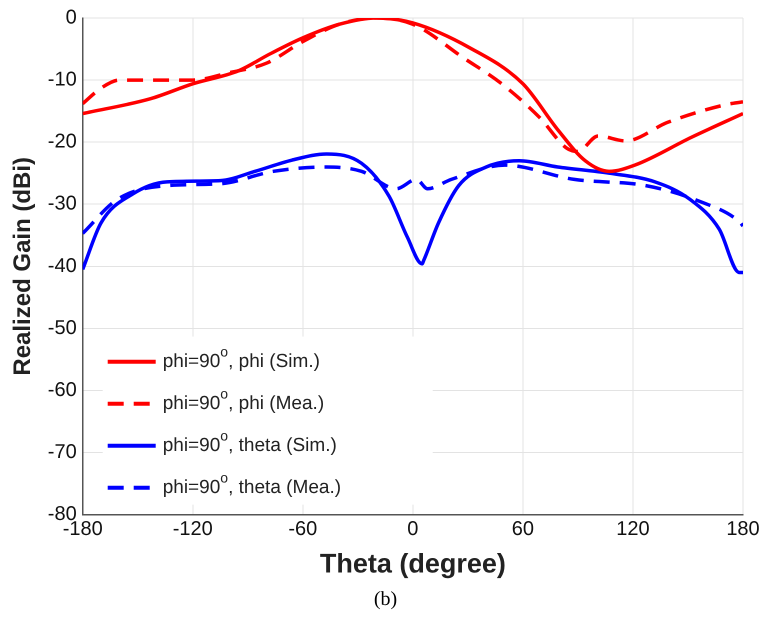  What do you see at coordinates (62, 389) in the screenshot?
I see `y-tick-label: -60` at bounding box center [62, 389].